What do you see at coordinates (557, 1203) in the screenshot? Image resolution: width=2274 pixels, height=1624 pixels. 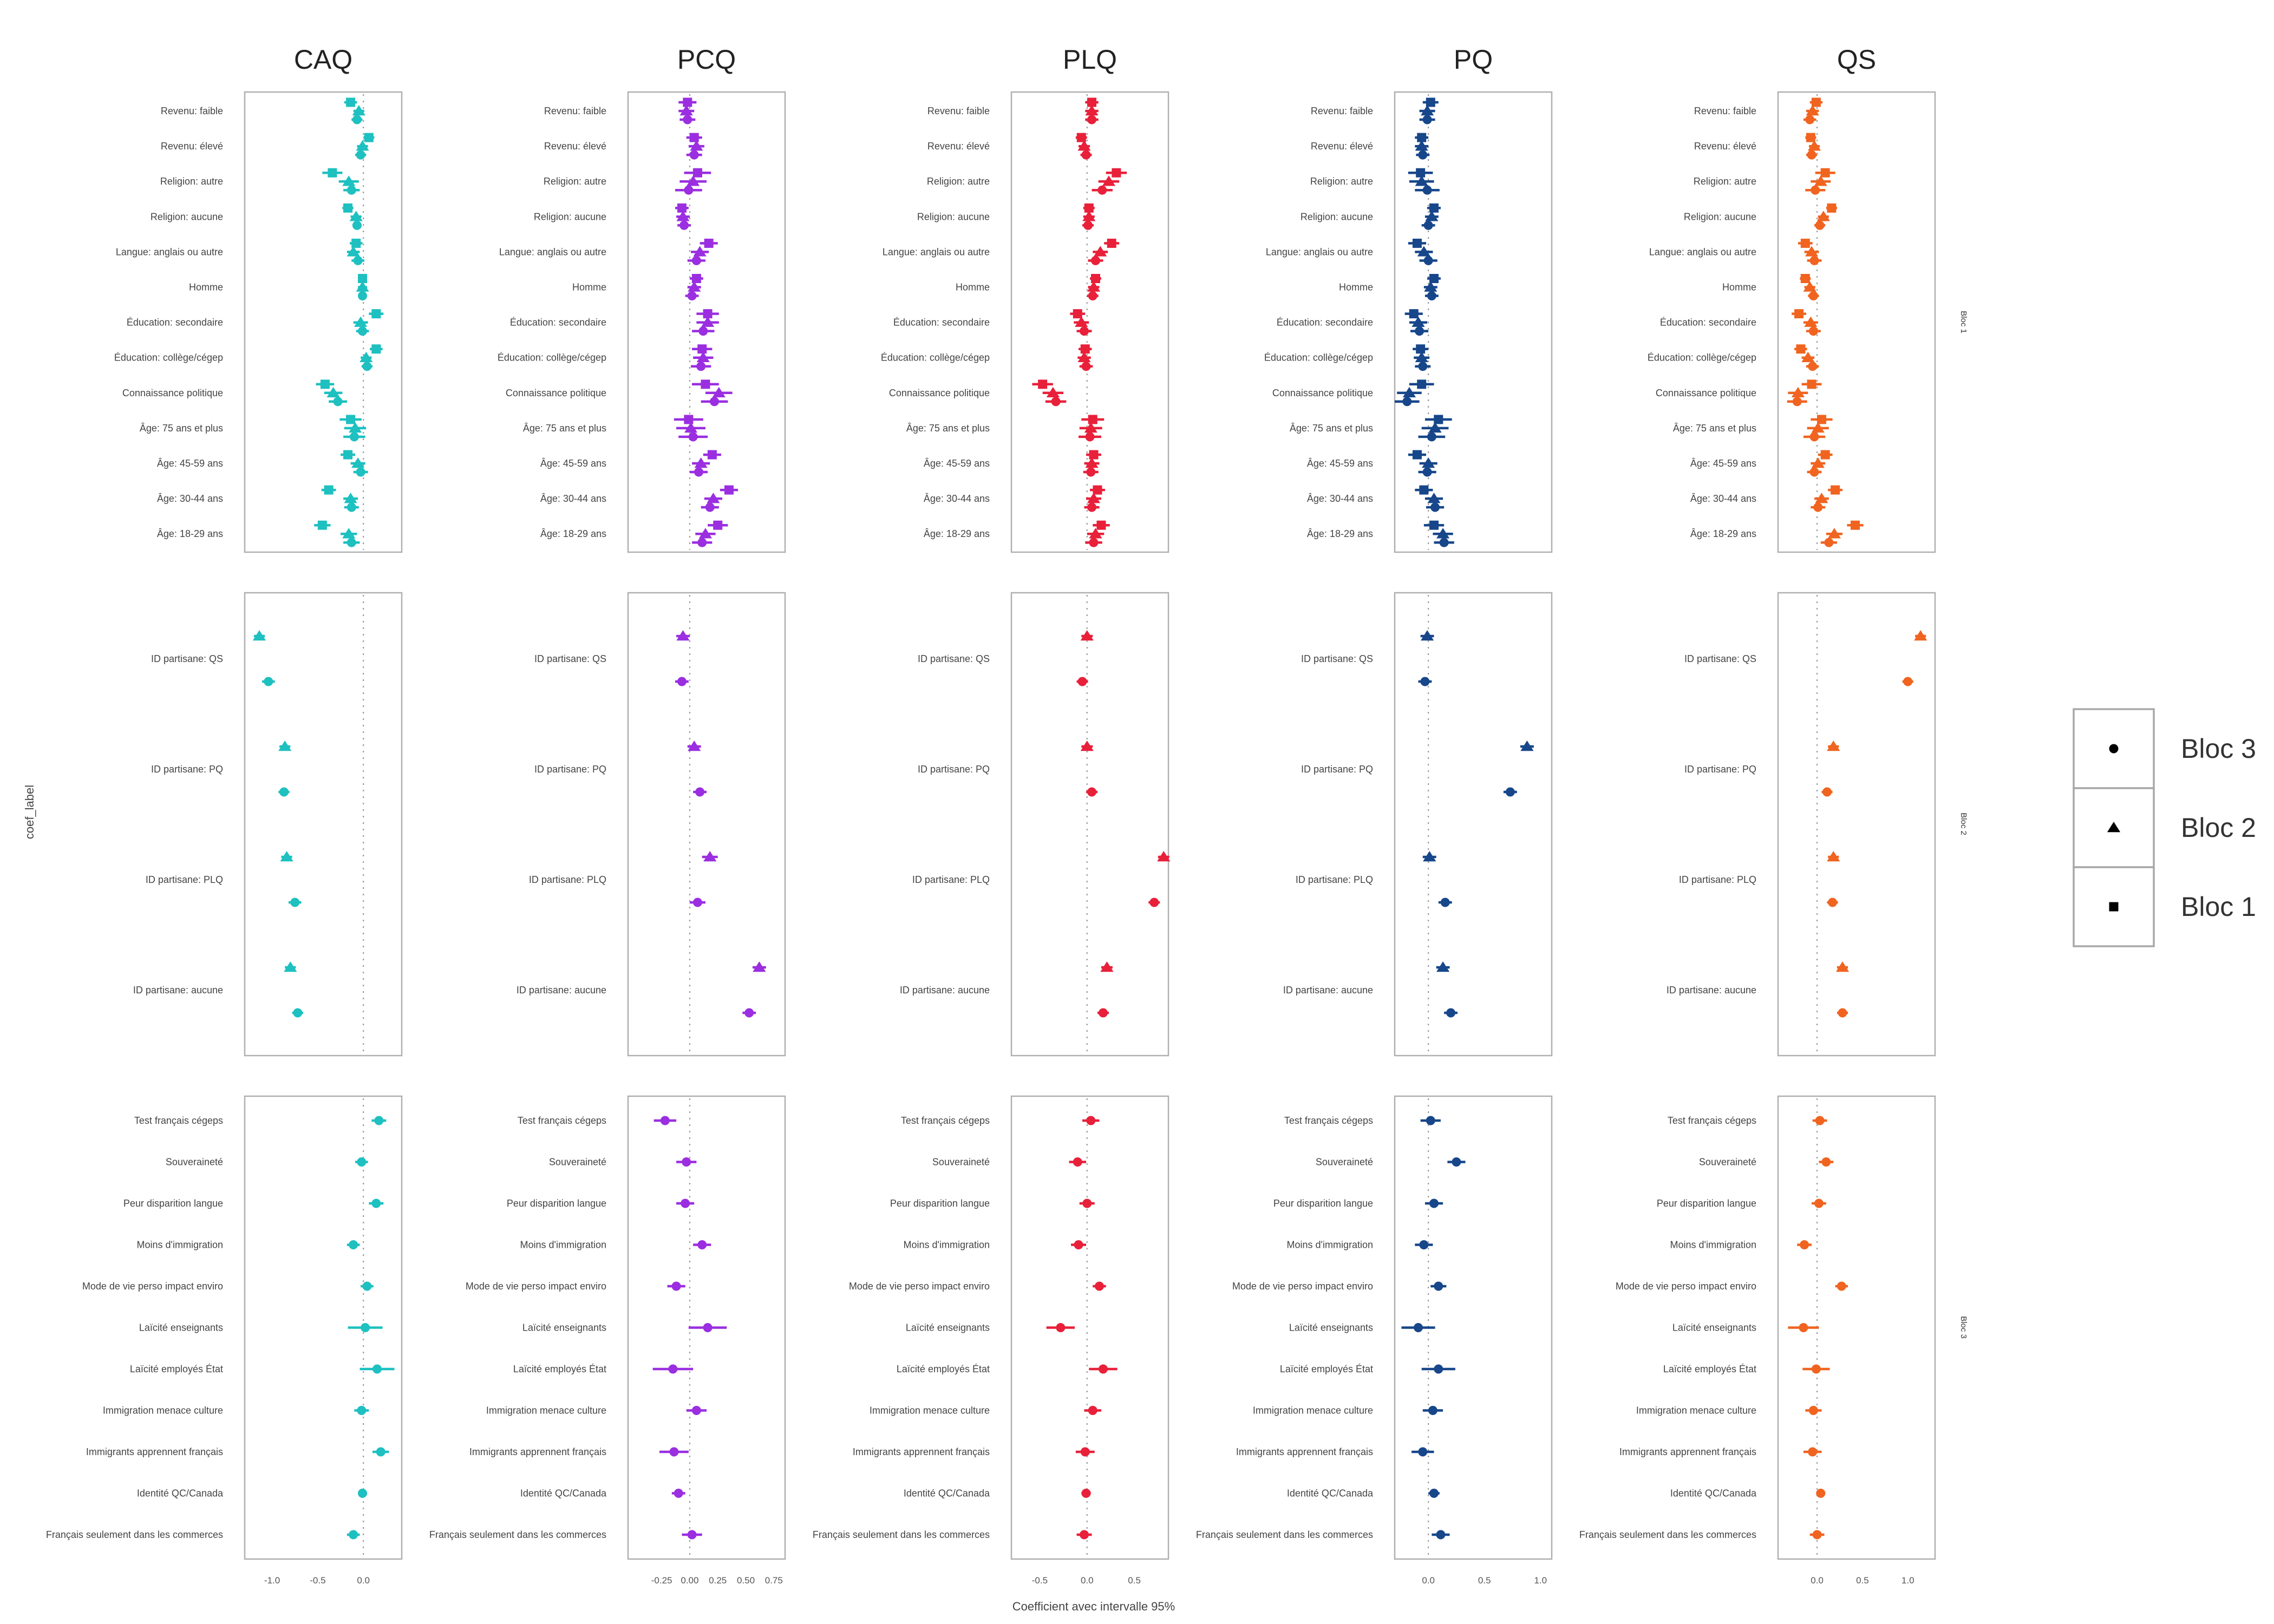 I see `row-label: Peur disparition langue` at bounding box center [557, 1203].